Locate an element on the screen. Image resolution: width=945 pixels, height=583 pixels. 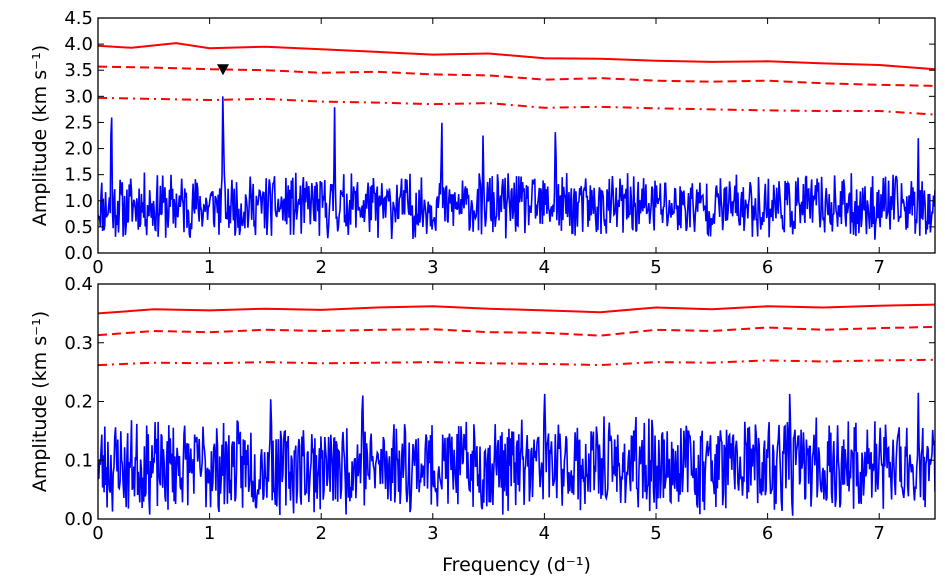
y-tick-label: 4.0 is located at coordinates (78, 44).